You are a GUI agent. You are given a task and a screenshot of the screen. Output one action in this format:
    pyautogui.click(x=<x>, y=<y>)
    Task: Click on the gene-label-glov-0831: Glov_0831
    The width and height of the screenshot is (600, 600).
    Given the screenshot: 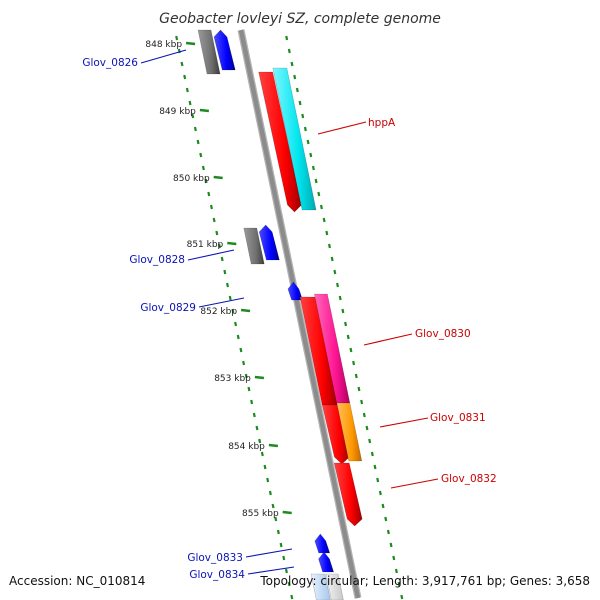 What is the action you would take?
    pyautogui.click(x=458, y=418)
    